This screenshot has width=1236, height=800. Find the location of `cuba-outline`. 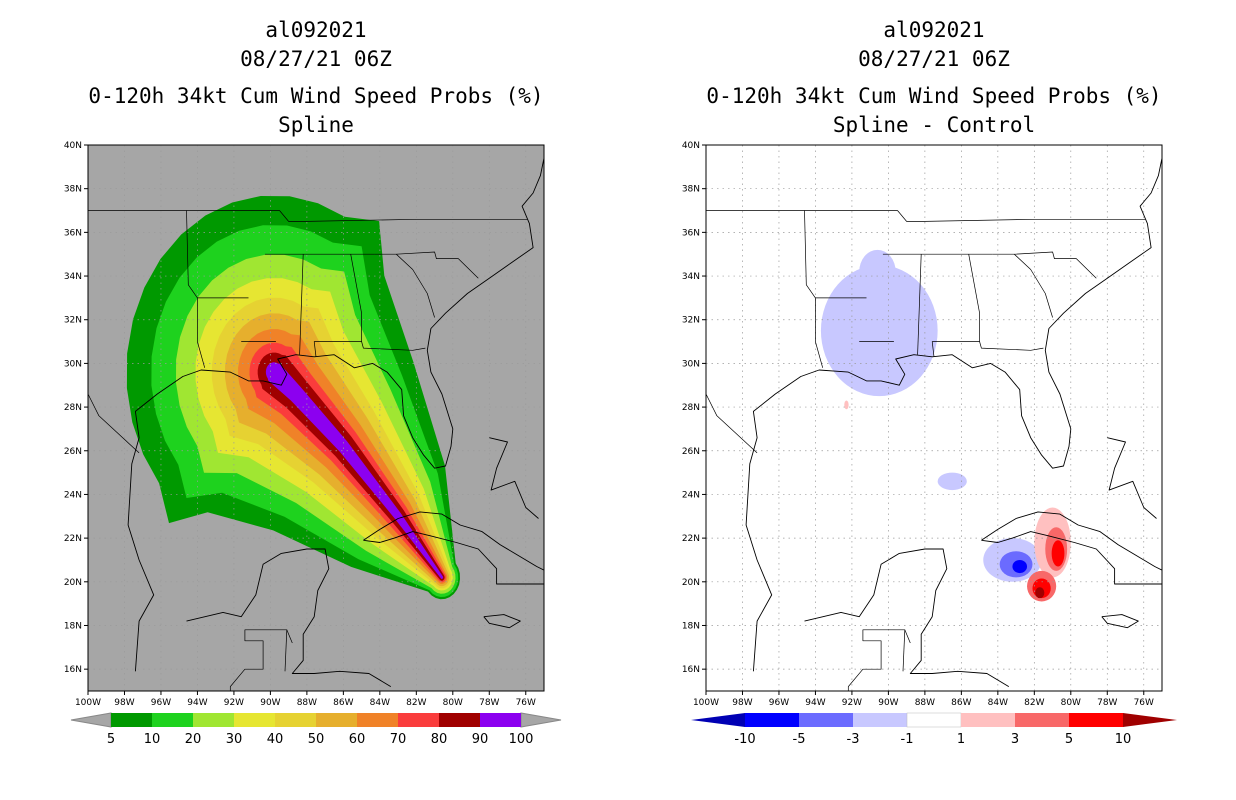

cuba-outline is located at coordinates (453, 548).